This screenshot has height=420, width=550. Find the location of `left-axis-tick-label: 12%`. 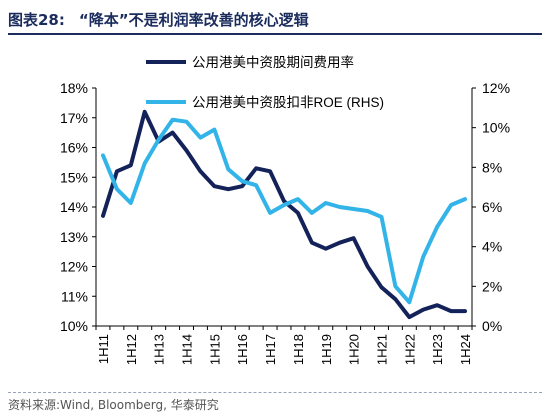

left-axis-tick-label: 12% is located at coordinates (74, 267).